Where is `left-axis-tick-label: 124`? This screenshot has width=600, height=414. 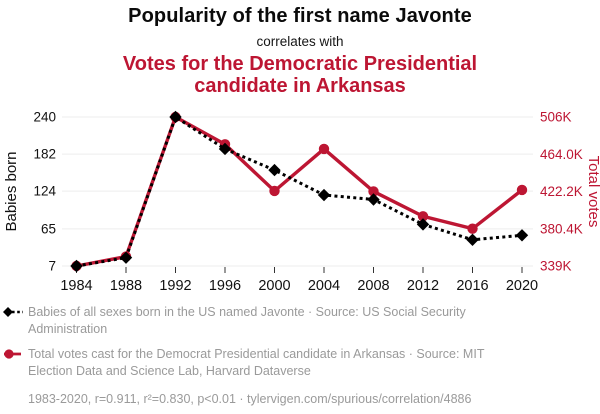 left-axis-tick-label: 124 is located at coordinates (44, 191).